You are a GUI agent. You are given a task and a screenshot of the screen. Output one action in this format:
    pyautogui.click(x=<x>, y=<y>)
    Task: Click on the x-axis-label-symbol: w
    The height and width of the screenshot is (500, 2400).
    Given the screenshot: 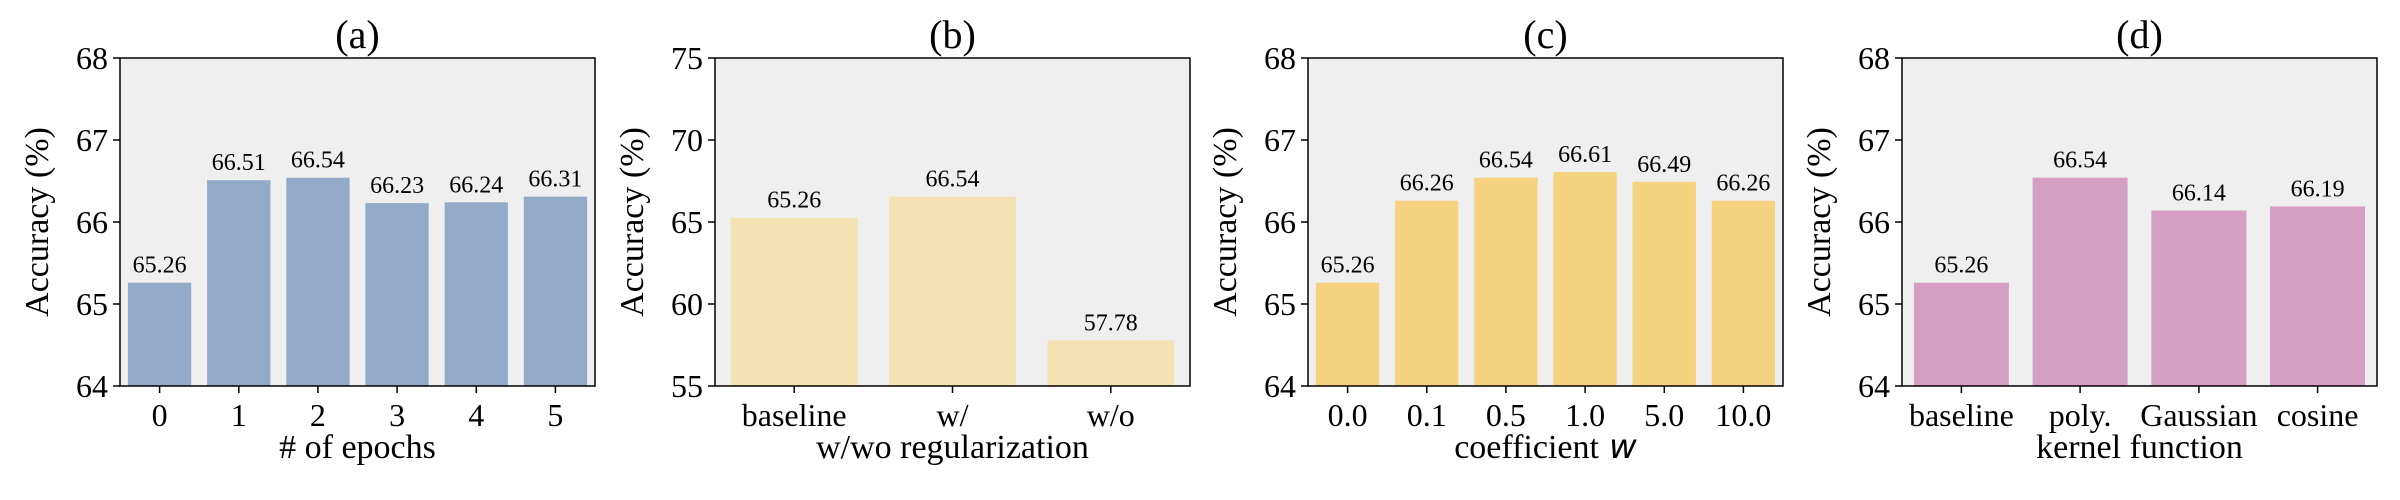 What is the action you would take?
    pyautogui.click(x=1623, y=447)
    